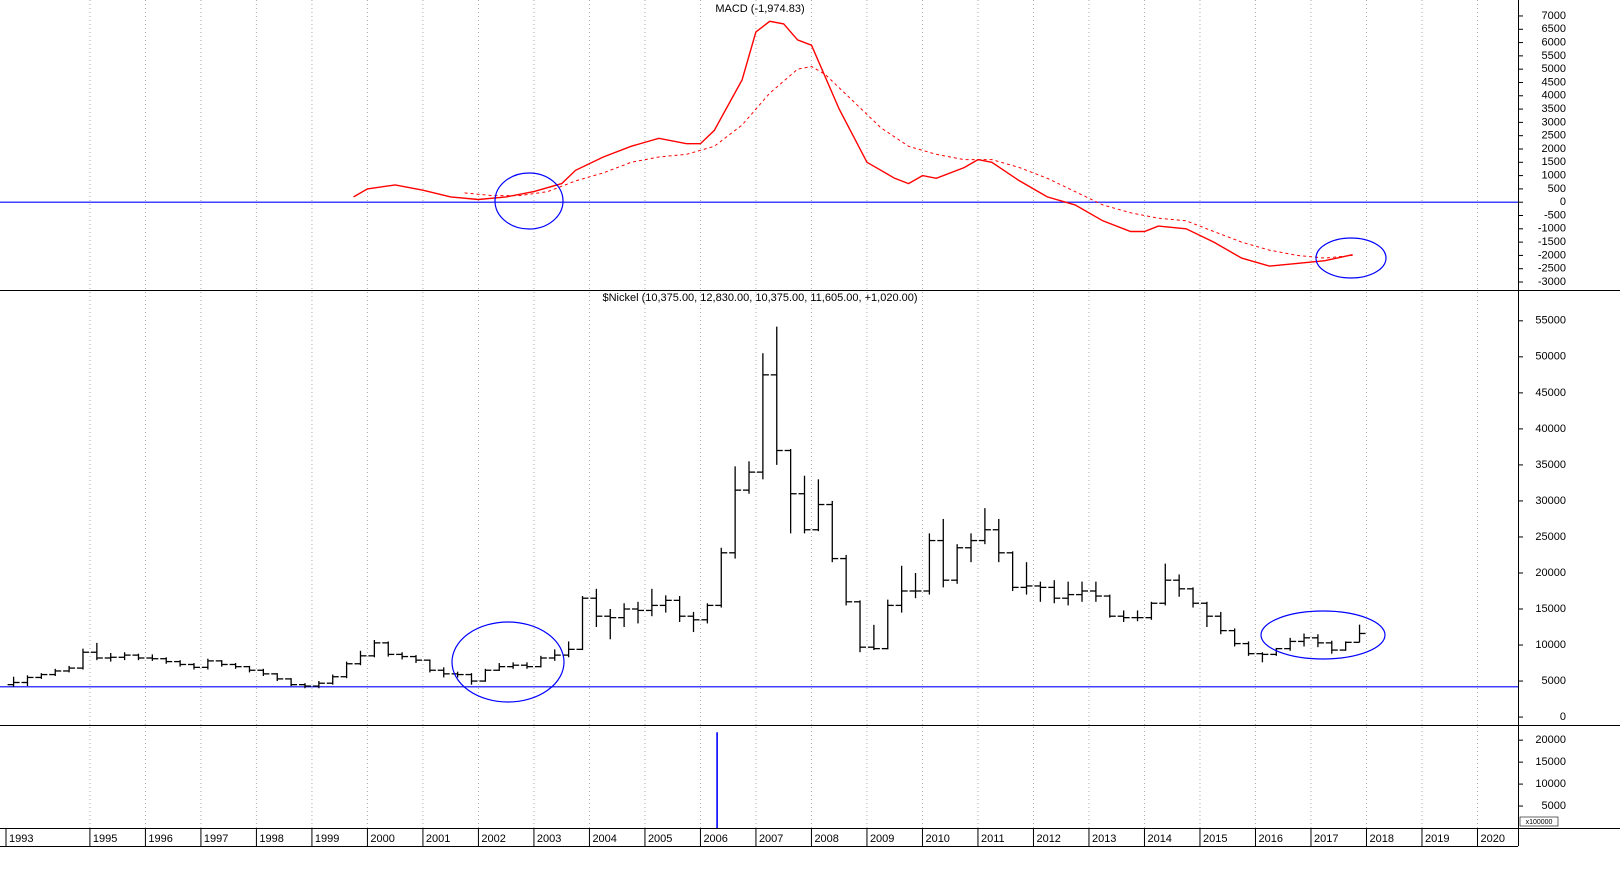 The image size is (1620, 873). What do you see at coordinates (1550, 465) in the screenshot?
I see `y-tick-label: 35000` at bounding box center [1550, 465].